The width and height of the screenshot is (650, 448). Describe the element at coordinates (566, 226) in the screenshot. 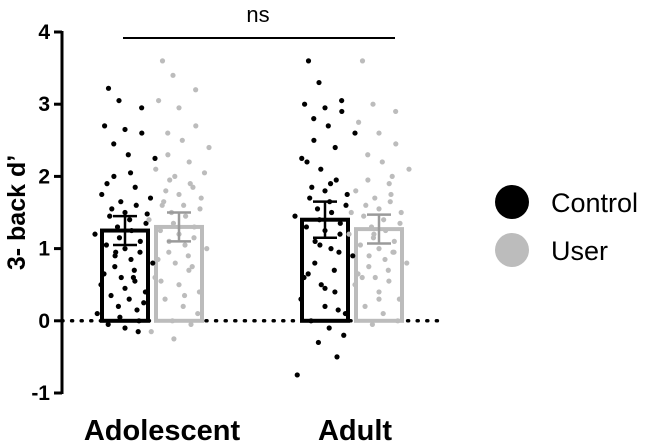

I see `legend: Control User` at that location.